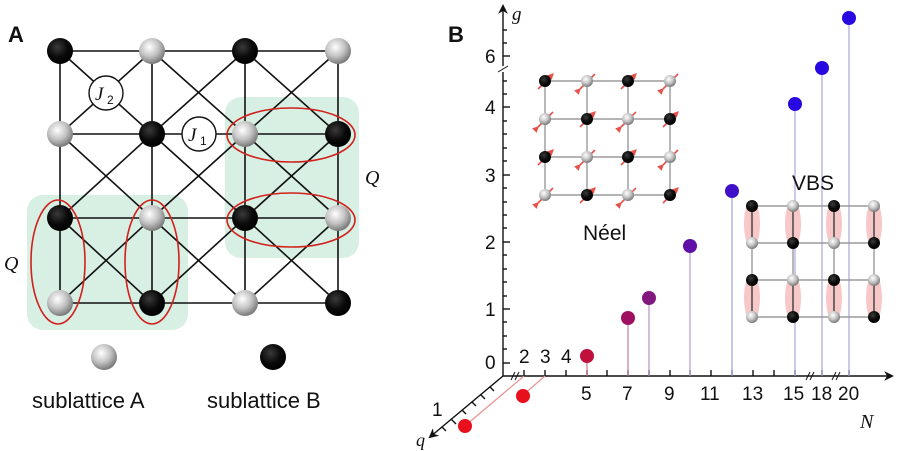  What do you see at coordinates (466, 407) in the screenshot?
I see `q-axis` at bounding box center [466, 407].